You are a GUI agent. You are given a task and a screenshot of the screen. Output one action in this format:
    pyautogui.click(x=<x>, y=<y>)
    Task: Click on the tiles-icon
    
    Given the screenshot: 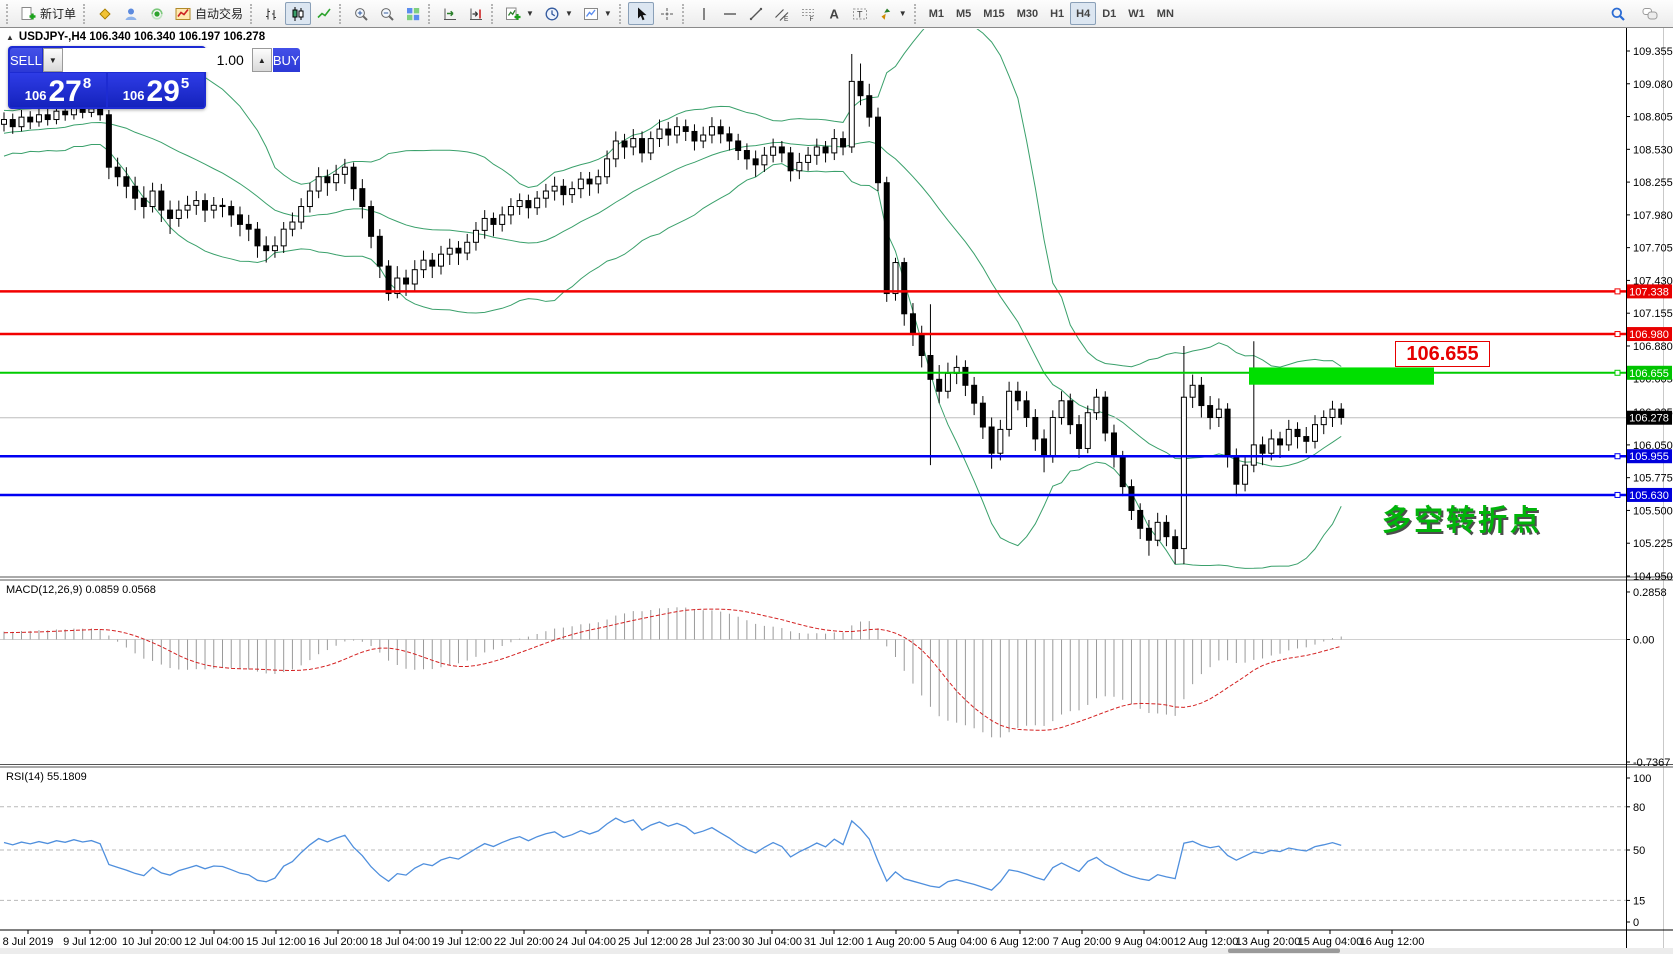 What is the action you would take?
    pyautogui.click(x=413, y=13)
    